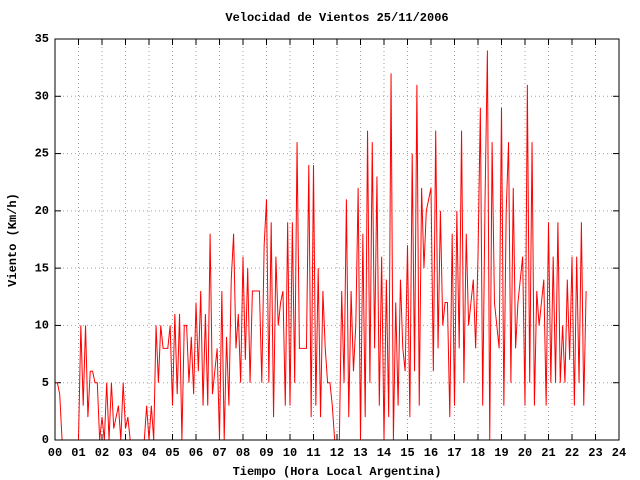 This screenshot has width=640, height=480. I want to click on x-tick-label: 17, so click(454, 453).